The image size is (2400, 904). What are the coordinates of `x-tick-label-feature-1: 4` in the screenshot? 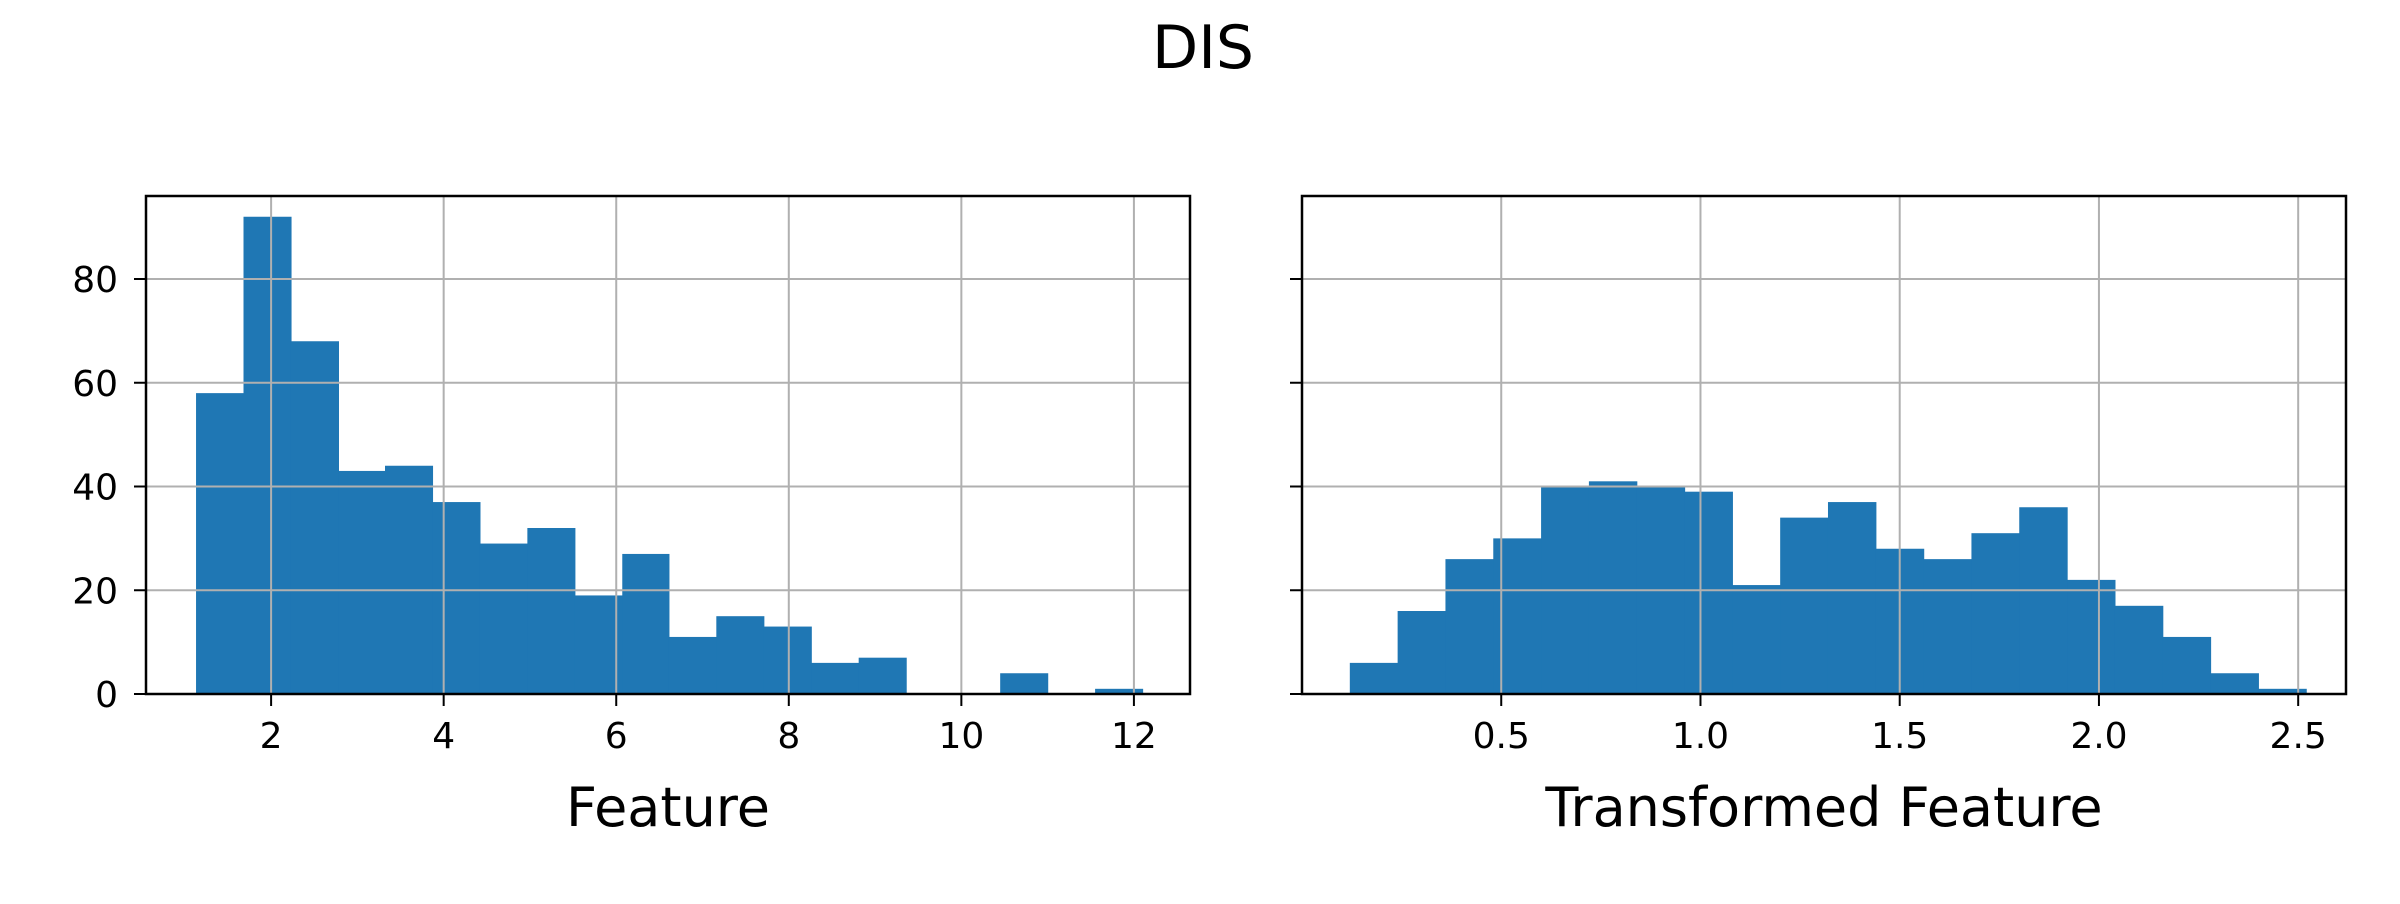 It's located at (443, 736).